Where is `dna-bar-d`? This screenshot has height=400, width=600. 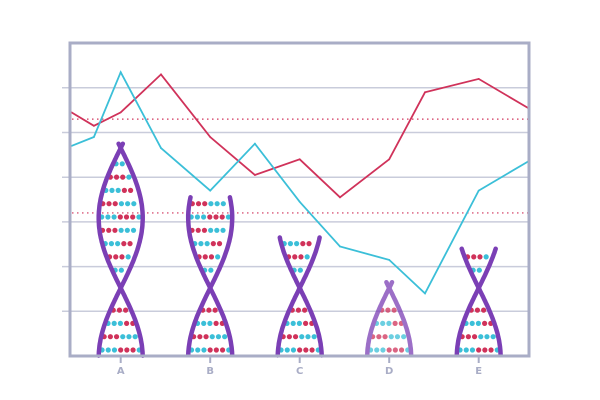
dna-bar-d is located at coordinates (389, 318).